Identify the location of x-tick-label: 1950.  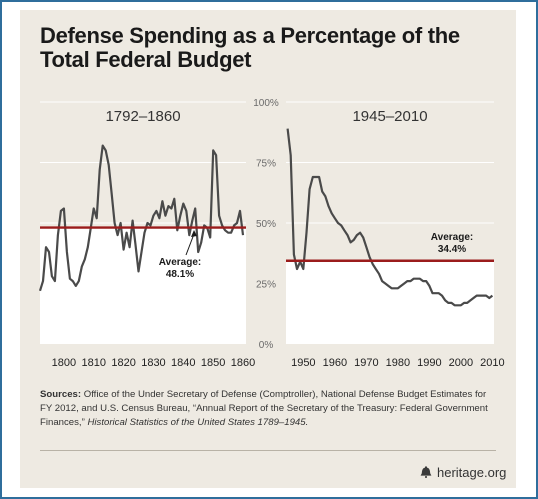
(303, 363).